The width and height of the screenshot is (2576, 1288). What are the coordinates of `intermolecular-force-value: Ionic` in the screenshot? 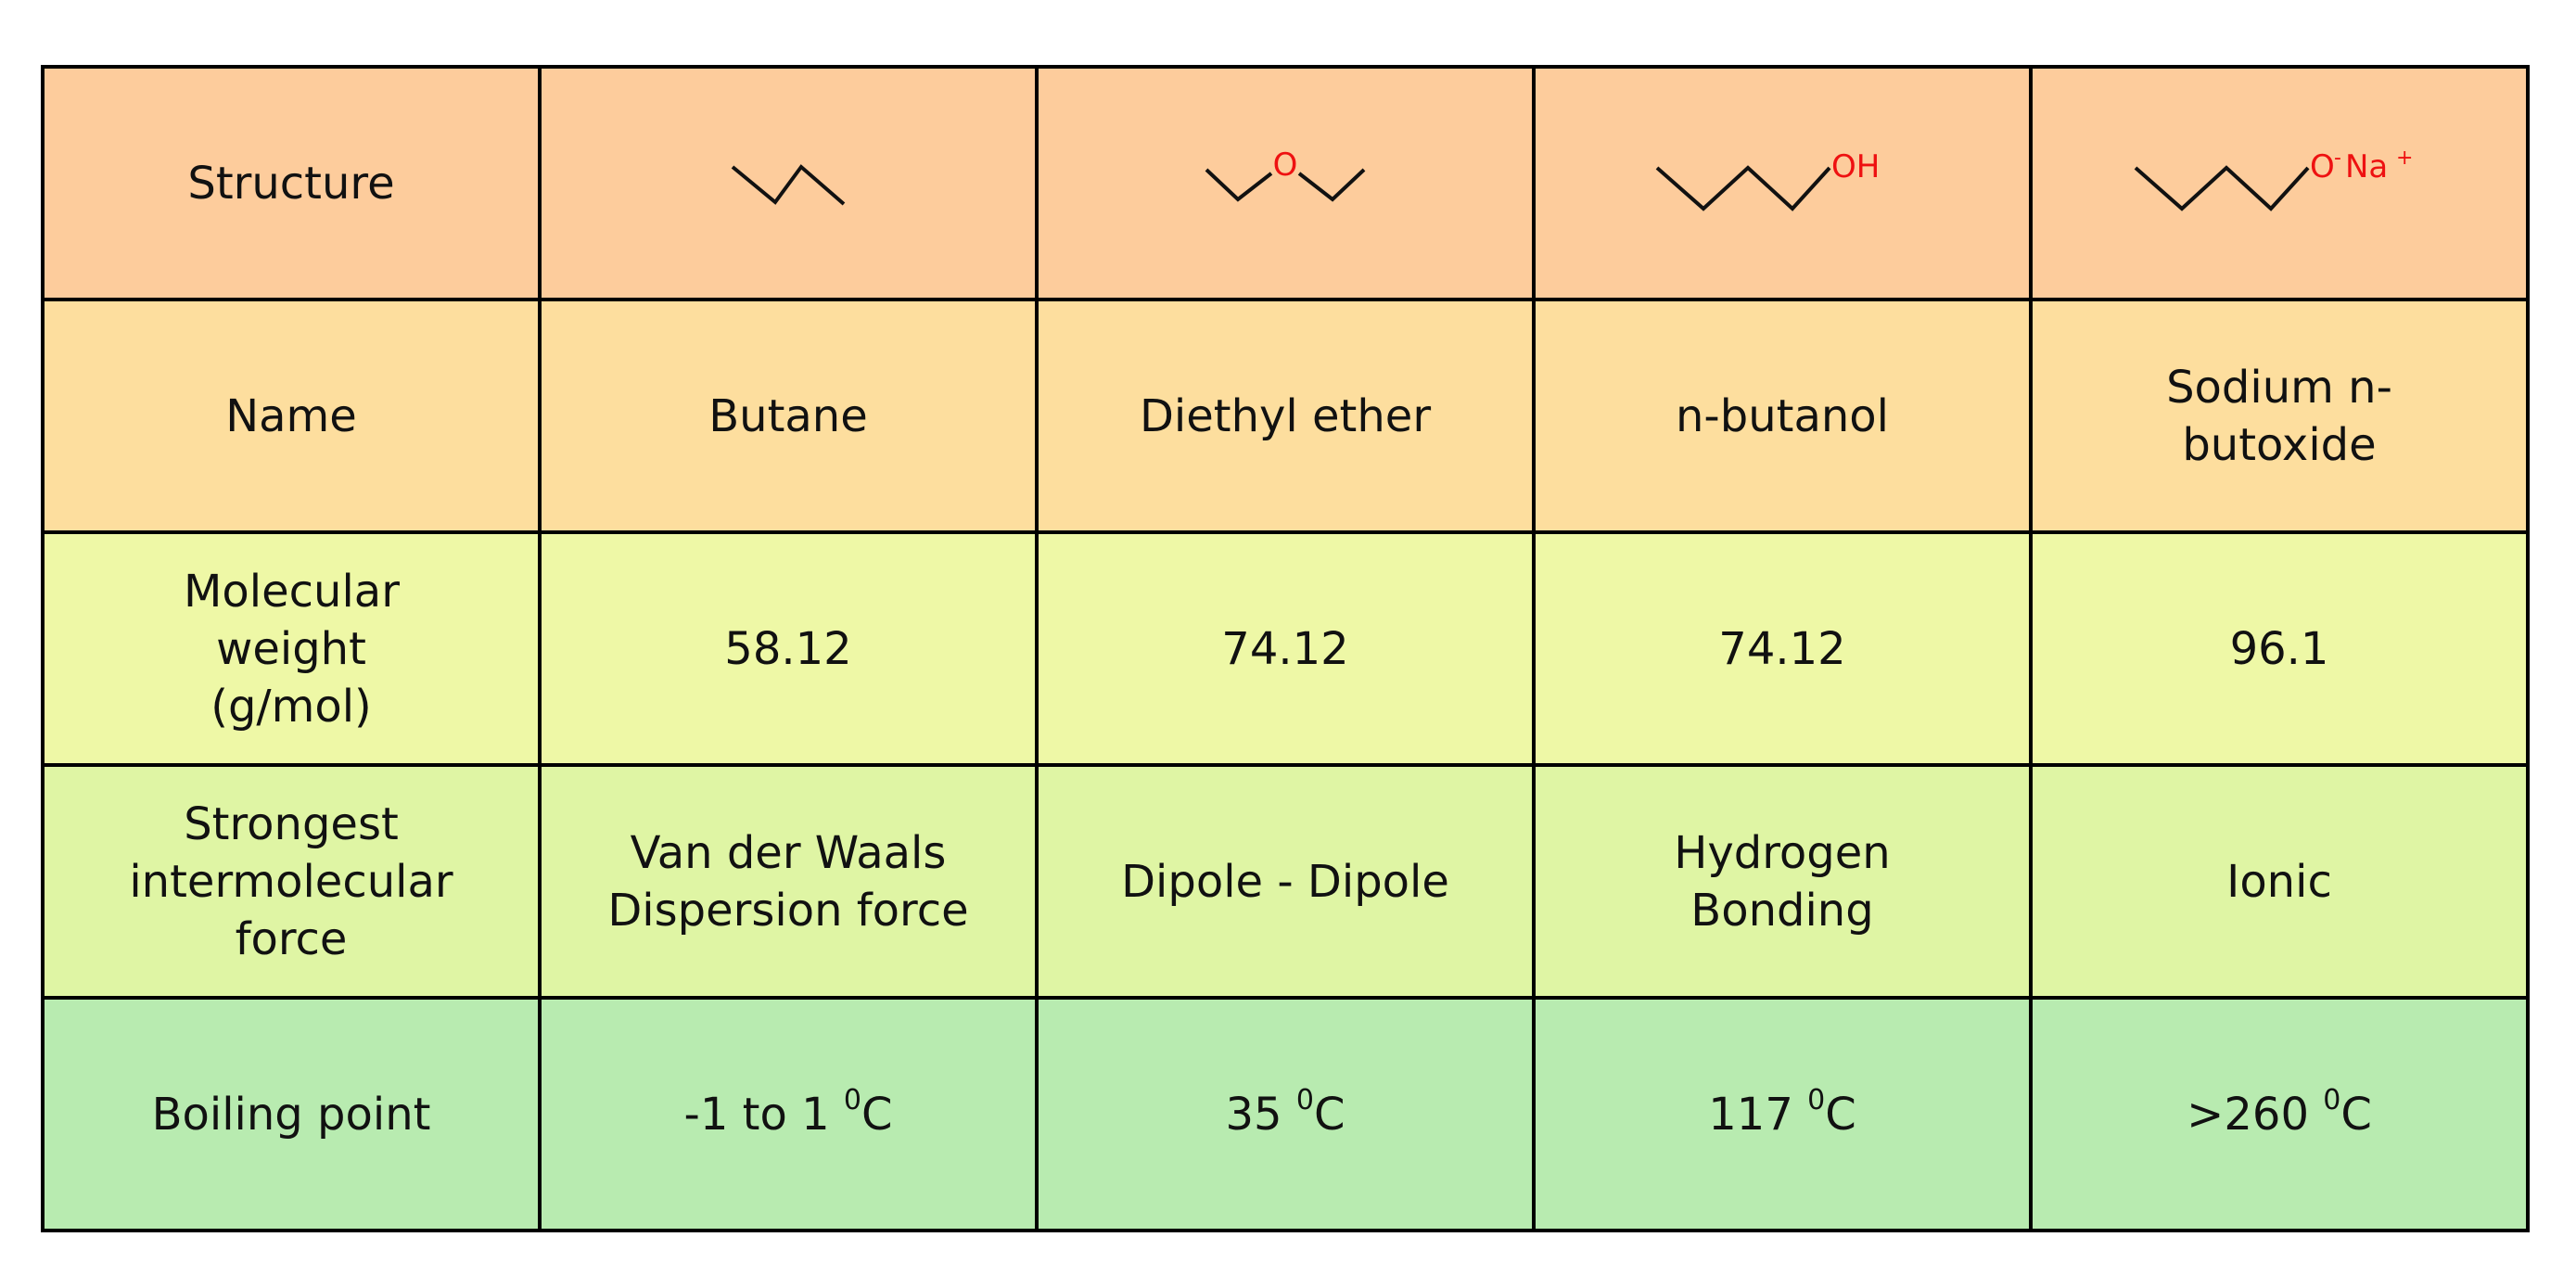 It's located at (2279, 881).